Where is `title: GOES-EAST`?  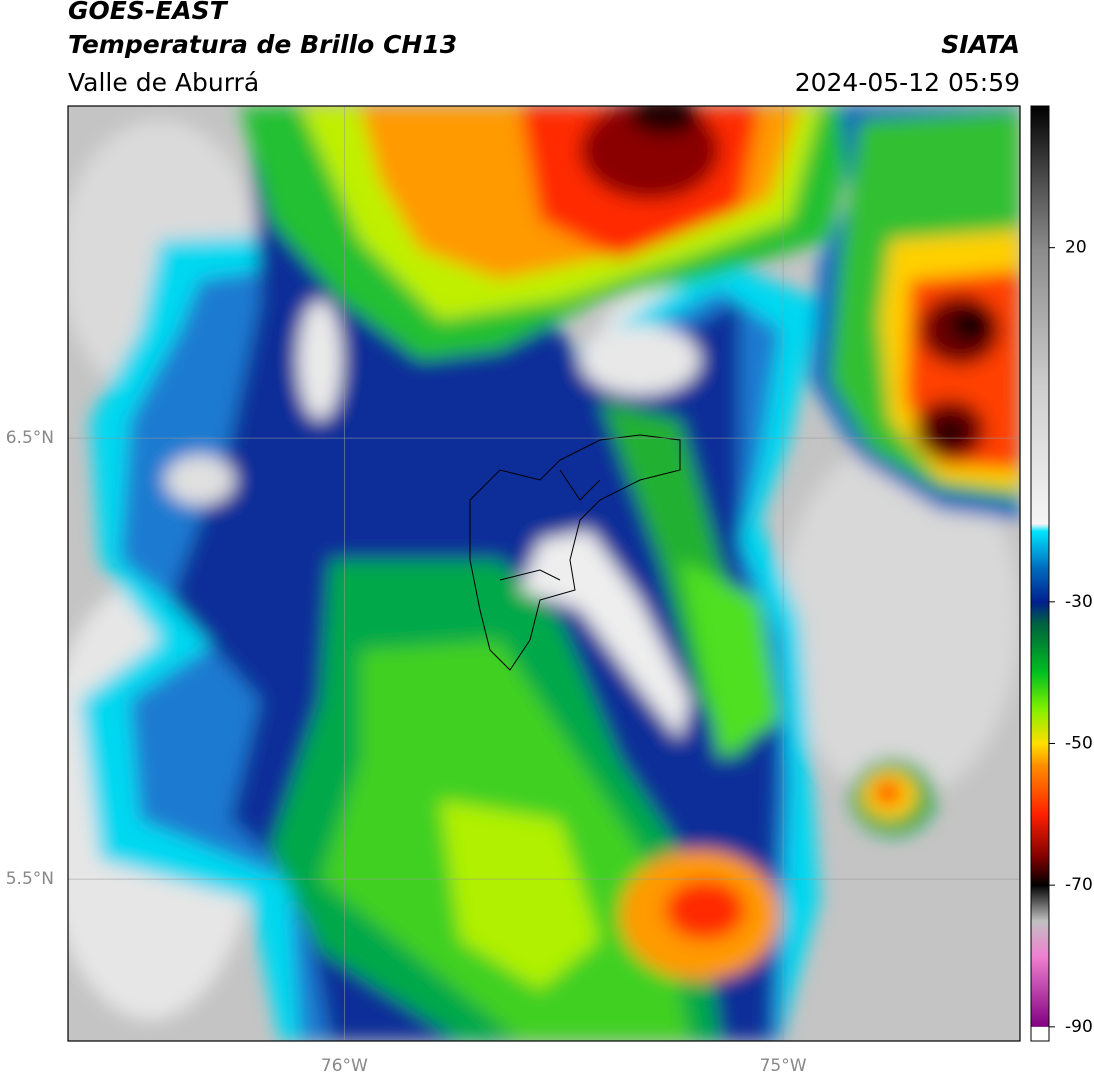
title: GOES-EAST is located at coordinates (148, 12).